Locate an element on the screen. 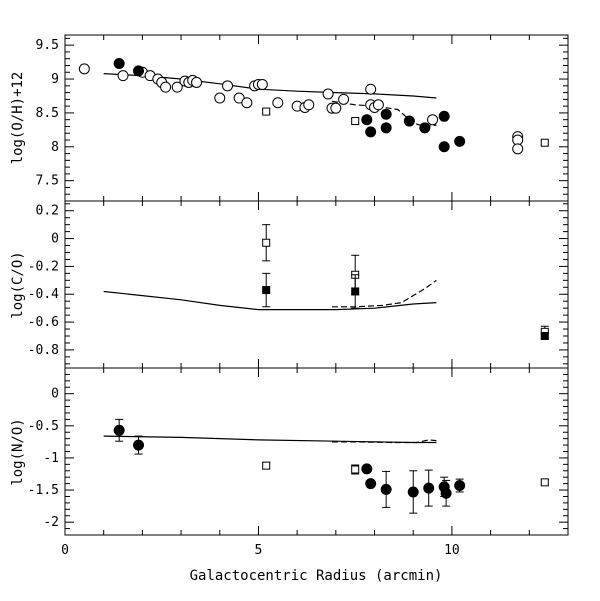 This screenshot has width=600, height=601. xtick-label: 5 is located at coordinates (259, 550).